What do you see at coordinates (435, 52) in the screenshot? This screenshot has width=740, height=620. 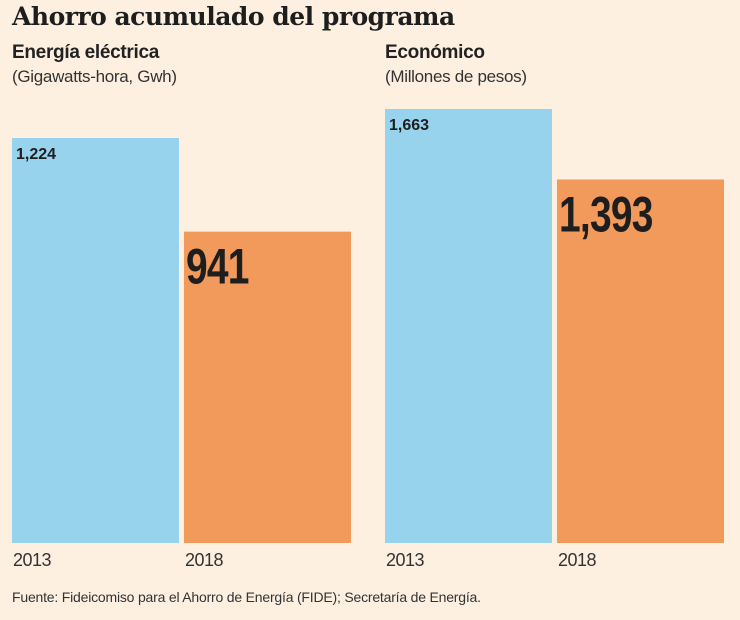 I see `panel-title-economic: Económico` at bounding box center [435, 52].